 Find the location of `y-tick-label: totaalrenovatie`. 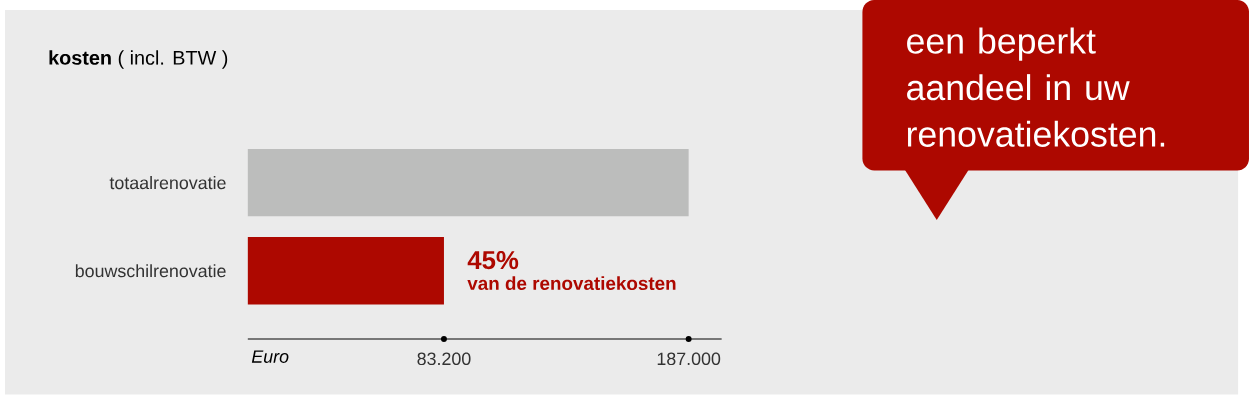

y-tick-label: totaalrenovatie is located at coordinates (167, 182).